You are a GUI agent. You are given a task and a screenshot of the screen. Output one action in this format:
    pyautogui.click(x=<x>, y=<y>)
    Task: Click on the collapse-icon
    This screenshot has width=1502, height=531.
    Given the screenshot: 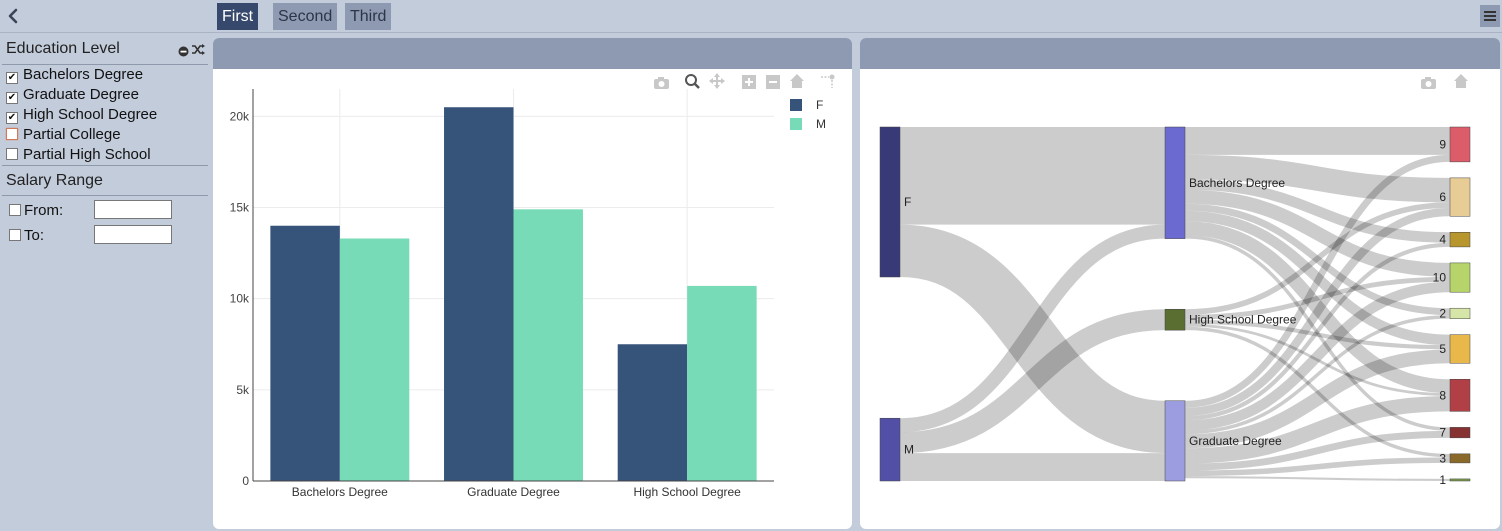 What is the action you would take?
    pyautogui.click(x=183, y=50)
    